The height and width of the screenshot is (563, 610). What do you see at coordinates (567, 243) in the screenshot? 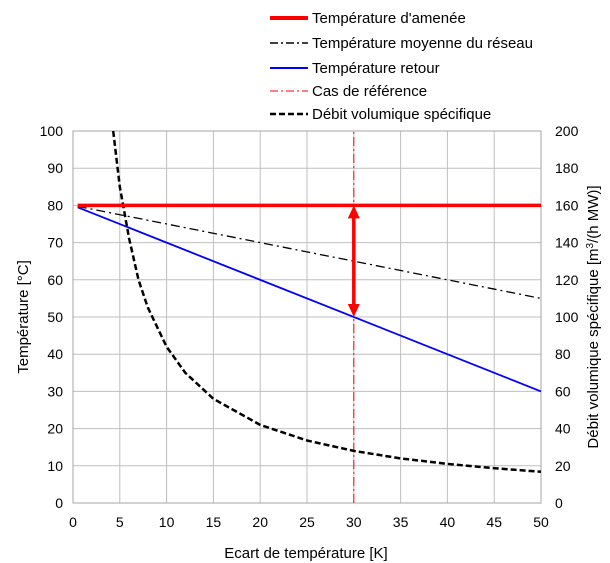
I see `y-right-tick-label: 140` at bounding box center [567, 243].